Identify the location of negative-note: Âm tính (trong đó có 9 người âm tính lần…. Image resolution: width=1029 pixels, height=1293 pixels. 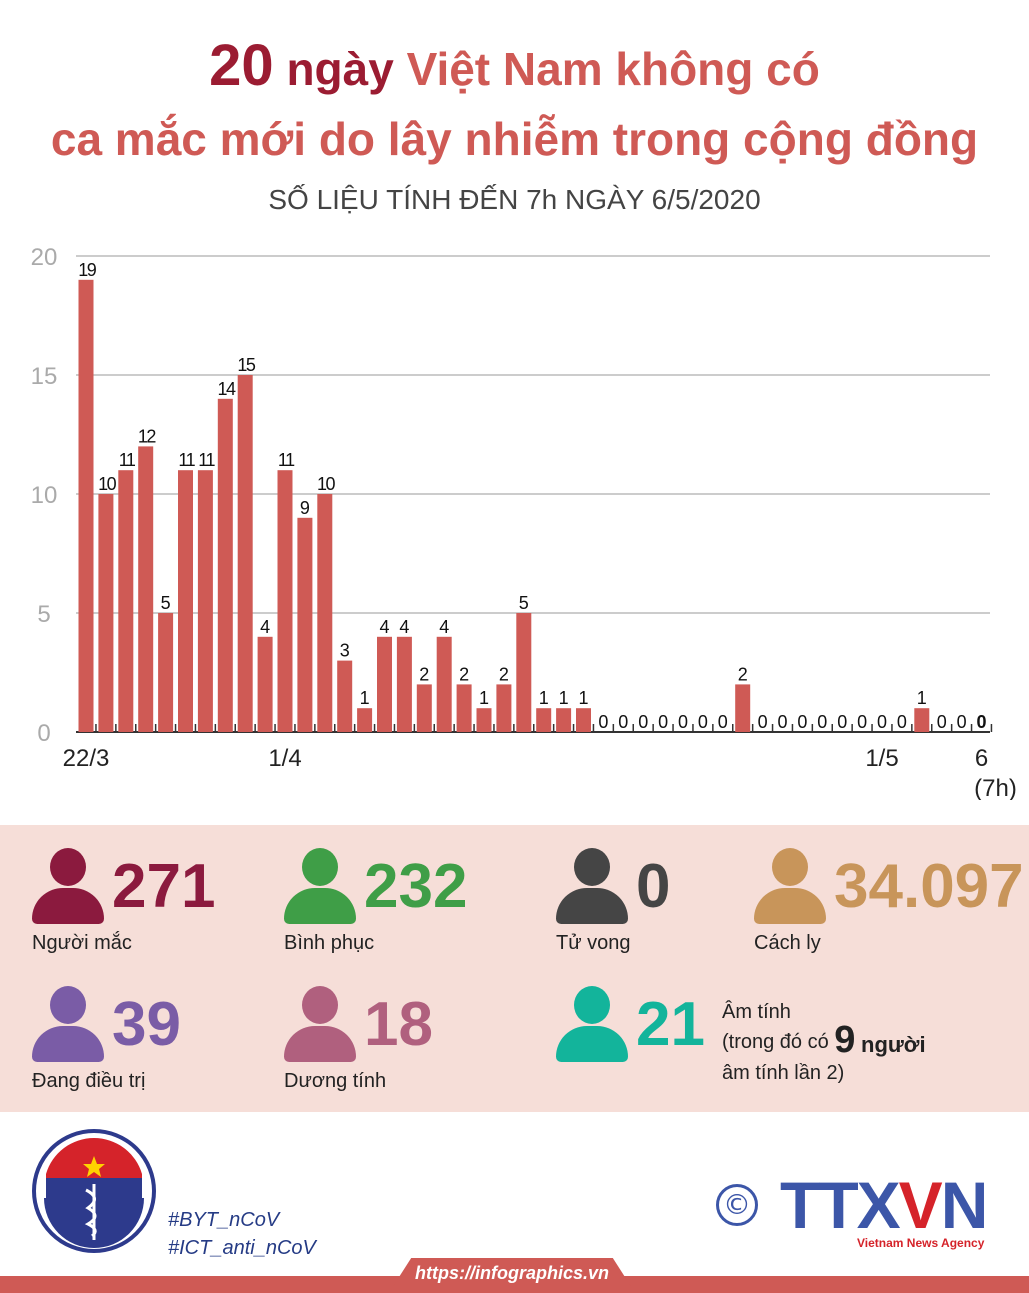
(824, 1042).